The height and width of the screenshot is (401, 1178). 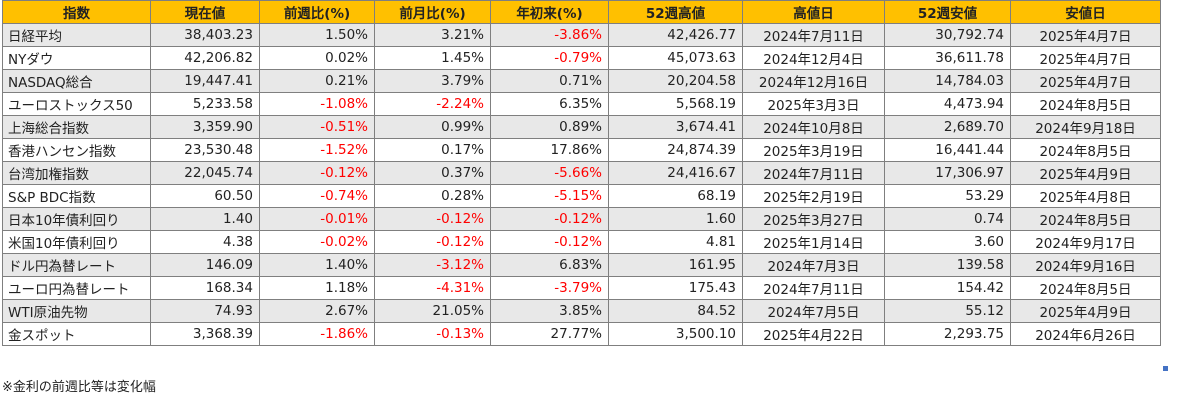 What do you see at coordinates (317, 127) in the screenshot?
I see `cell-week-change: -0.51%` at bounding box center [317, 127].